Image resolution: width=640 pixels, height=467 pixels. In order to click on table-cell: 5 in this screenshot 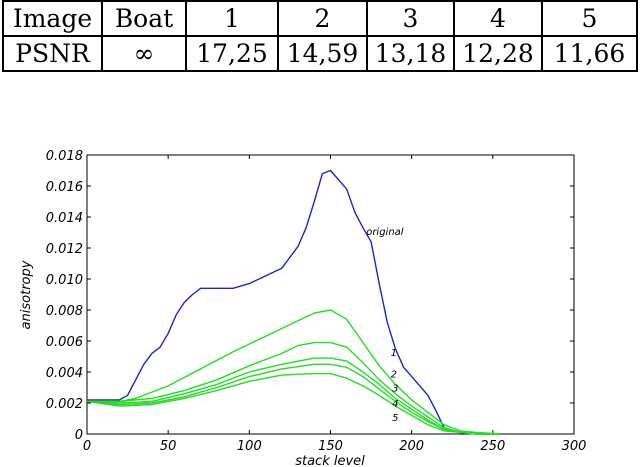, I will do `click(589, 18)`.